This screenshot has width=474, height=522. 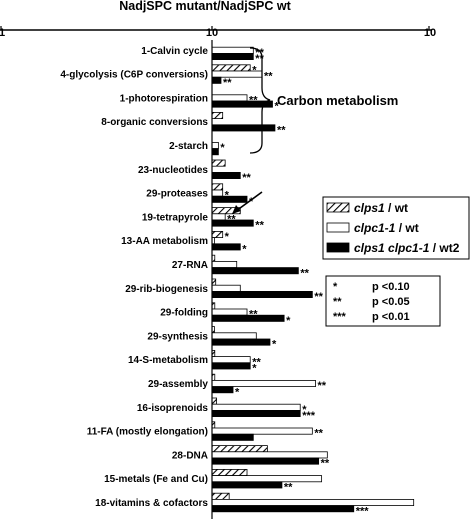 I want to click on category-label: 29-assembly, so click(x=178, y=384).